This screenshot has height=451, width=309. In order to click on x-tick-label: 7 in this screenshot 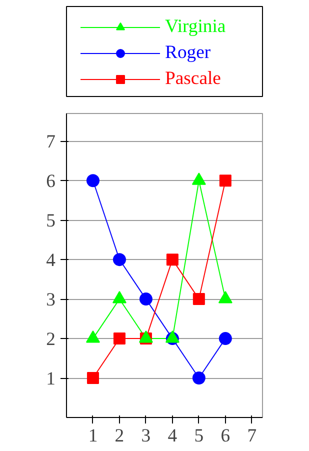, I will do `click(252, 436)`.